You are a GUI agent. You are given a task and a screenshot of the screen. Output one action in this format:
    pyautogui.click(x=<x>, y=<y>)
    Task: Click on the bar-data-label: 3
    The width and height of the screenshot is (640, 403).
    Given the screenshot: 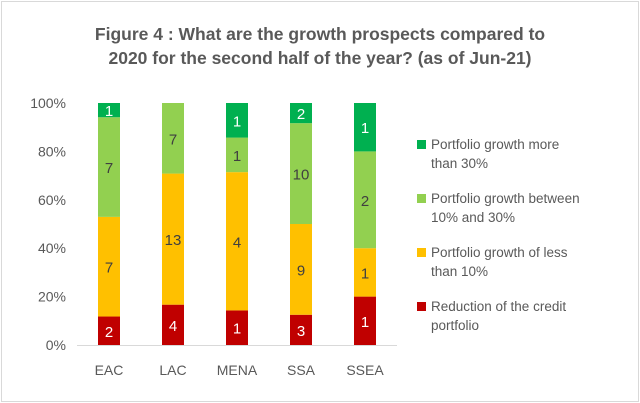 What is the action you would take?
    pyautogui.click(x=301, y=331)
    